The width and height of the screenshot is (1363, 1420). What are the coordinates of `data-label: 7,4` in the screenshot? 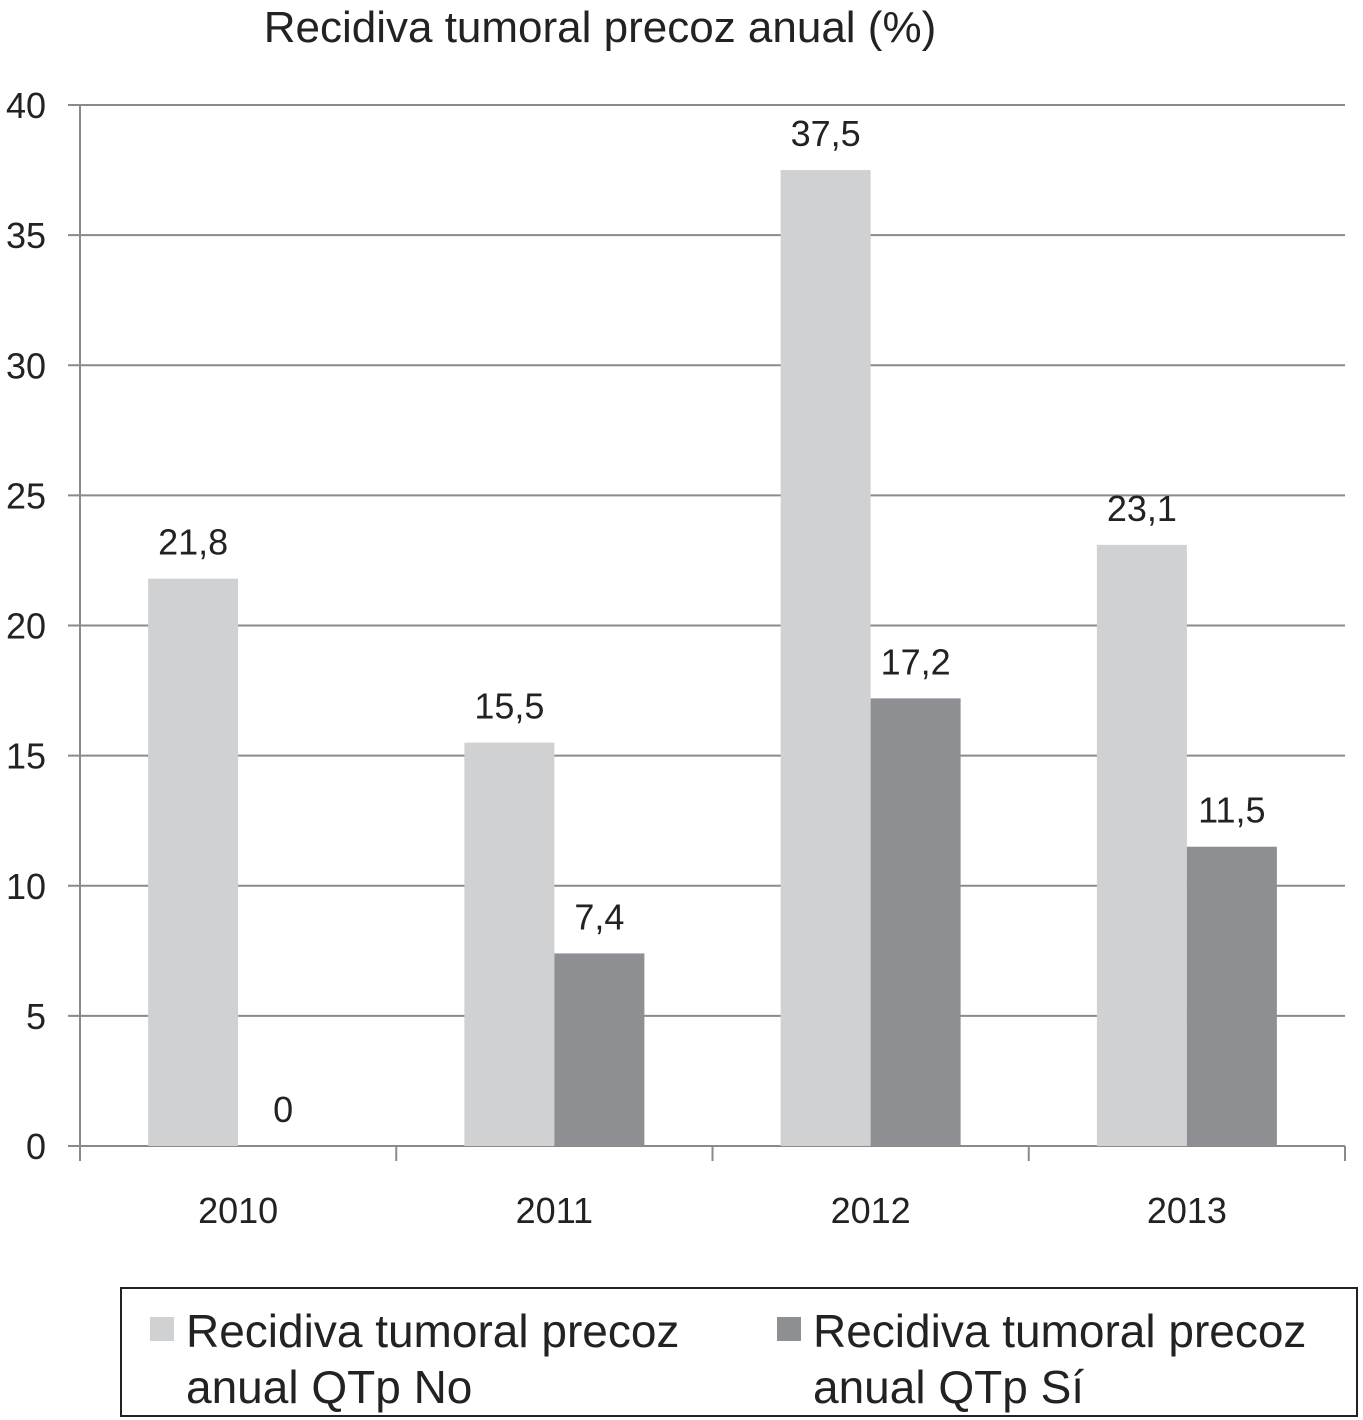 It's located at (599, 916).